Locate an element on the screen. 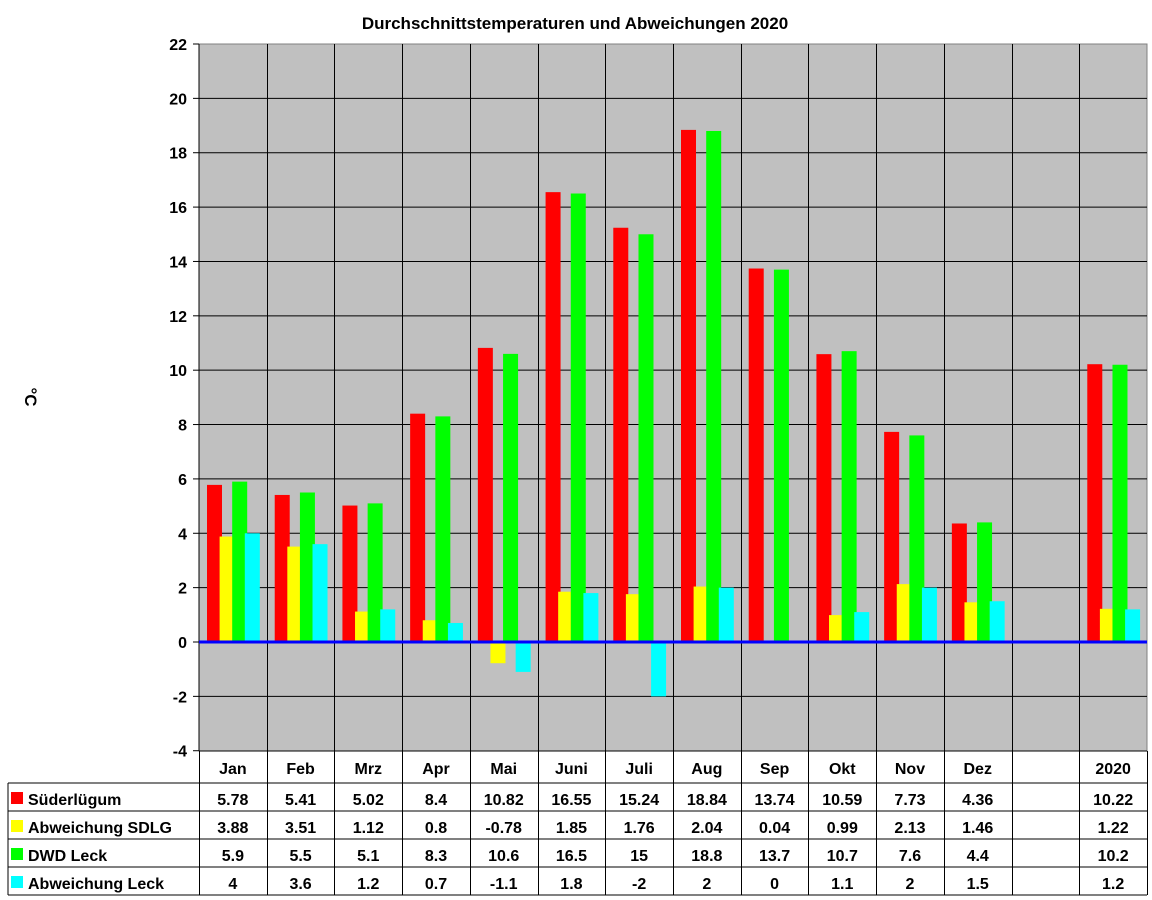  table-cell: 0.04 is located at coordinates (774, 828).